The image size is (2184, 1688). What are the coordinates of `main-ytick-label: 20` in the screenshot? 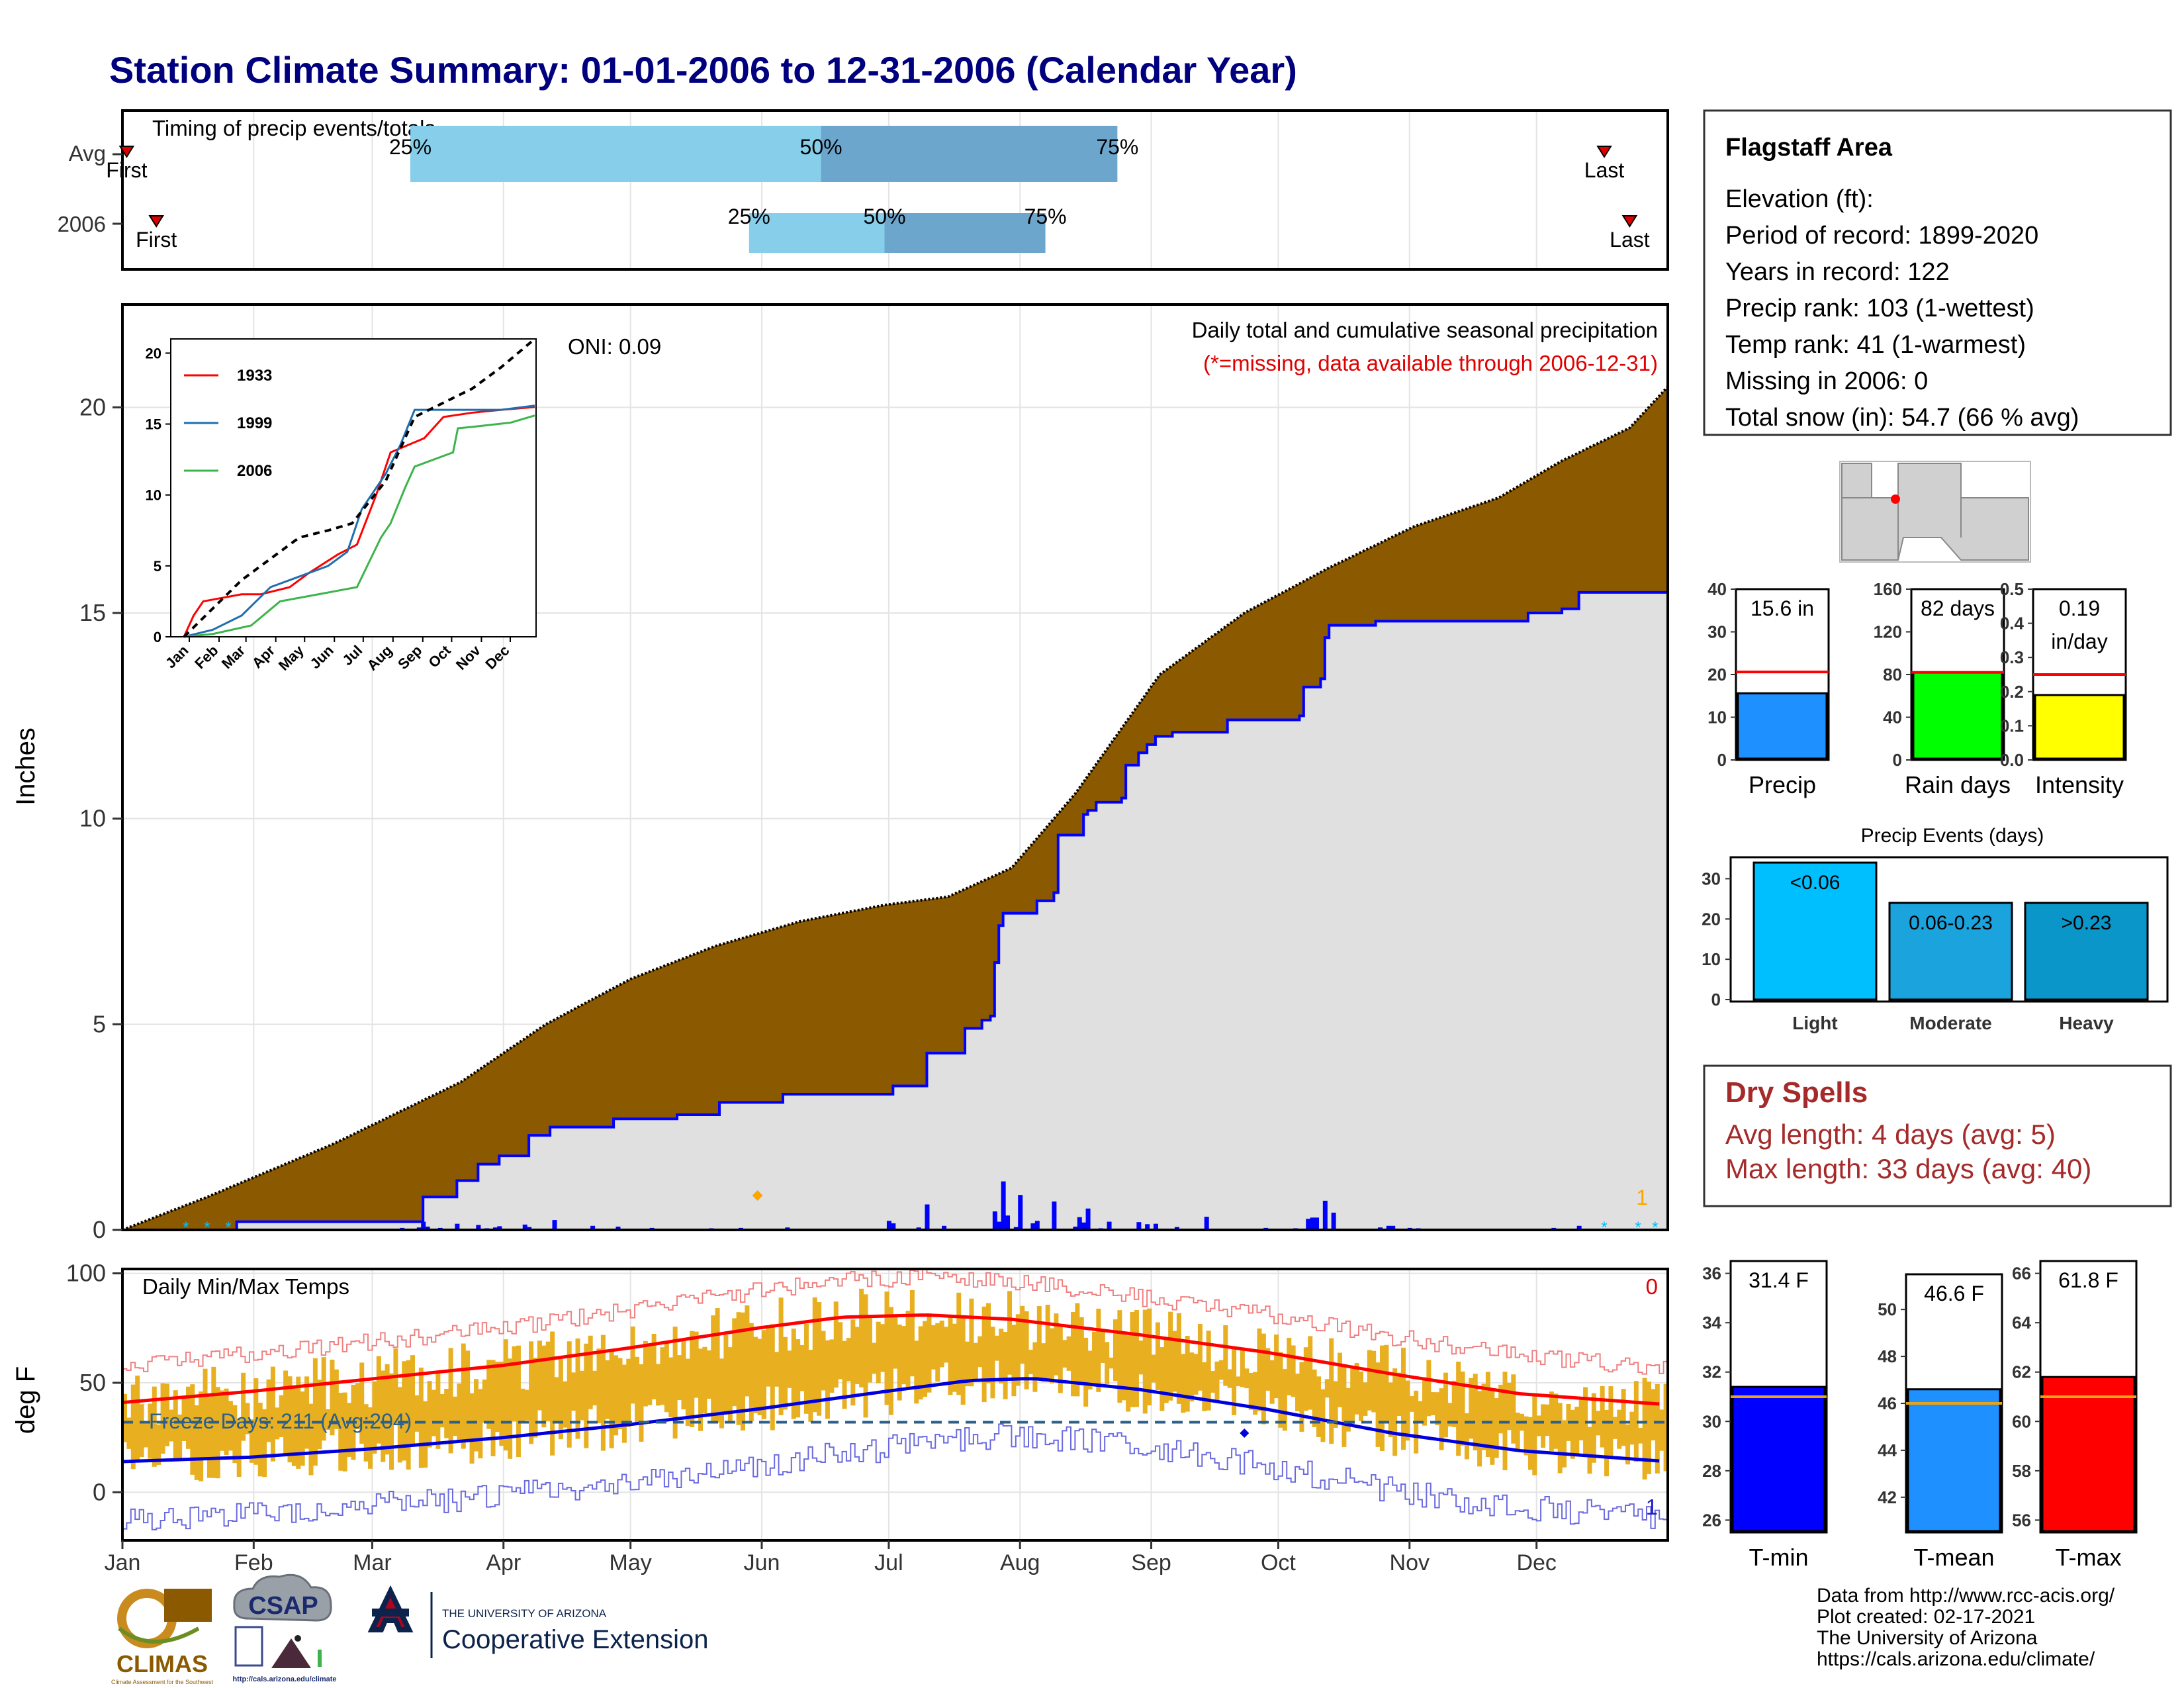 It's located at (92, 406).